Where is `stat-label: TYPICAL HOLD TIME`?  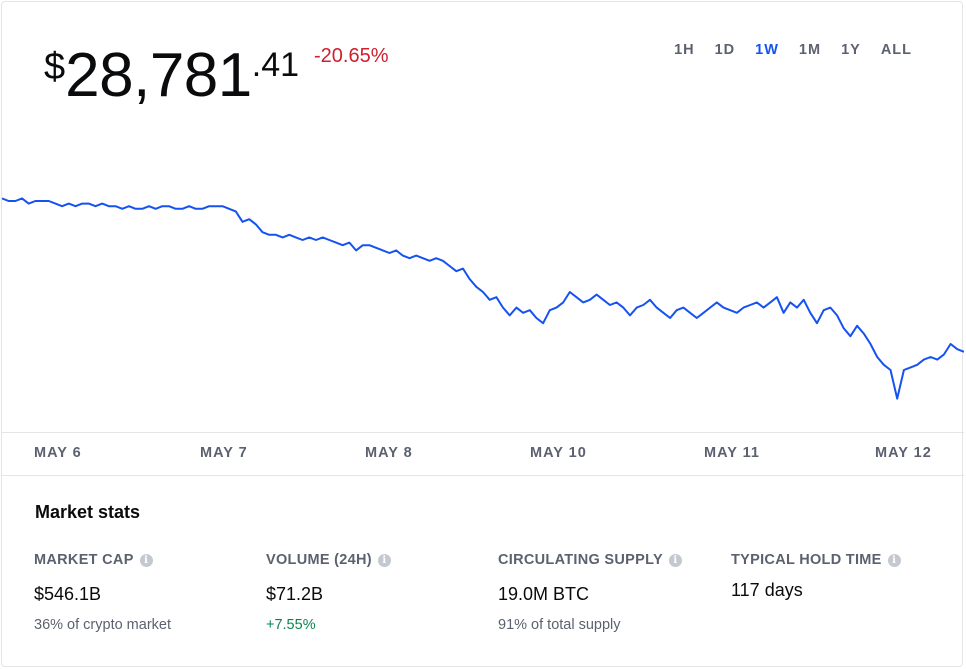 stat-label: TYPICAL HOLD TIME is located at coordinates (806, 560).